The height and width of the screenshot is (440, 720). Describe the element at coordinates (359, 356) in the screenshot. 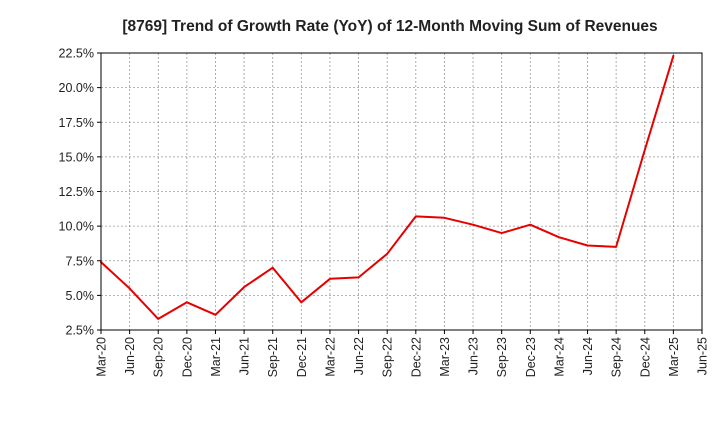

I see `x-tick-label: Jun-22` at that location.